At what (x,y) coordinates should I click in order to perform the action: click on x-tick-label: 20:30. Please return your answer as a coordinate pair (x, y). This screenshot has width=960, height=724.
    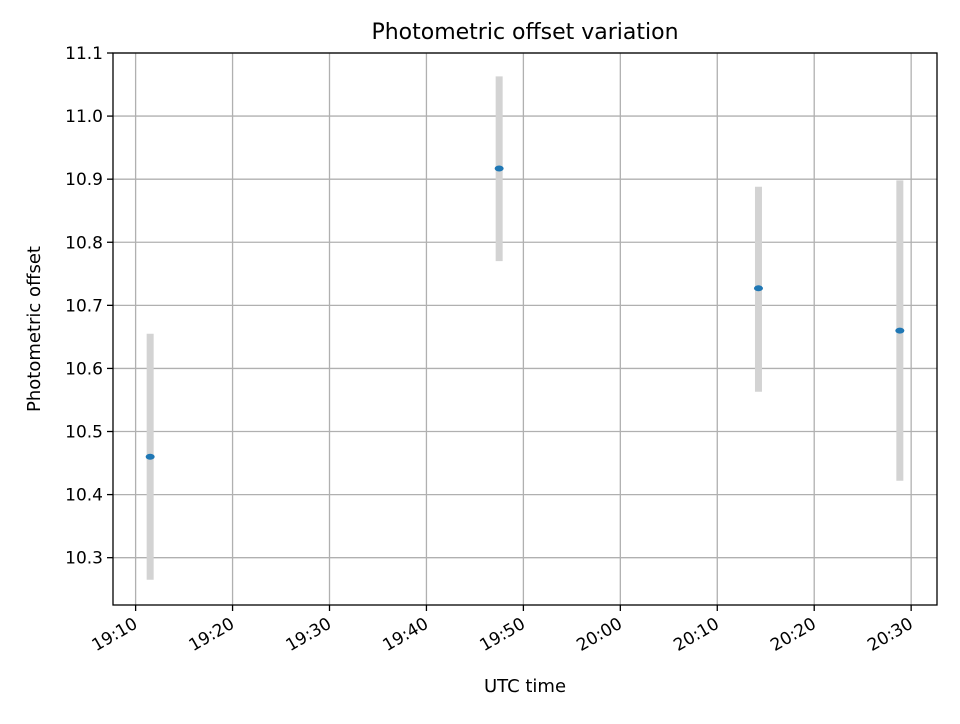
    Looking at the image, I should click on (890, 635).